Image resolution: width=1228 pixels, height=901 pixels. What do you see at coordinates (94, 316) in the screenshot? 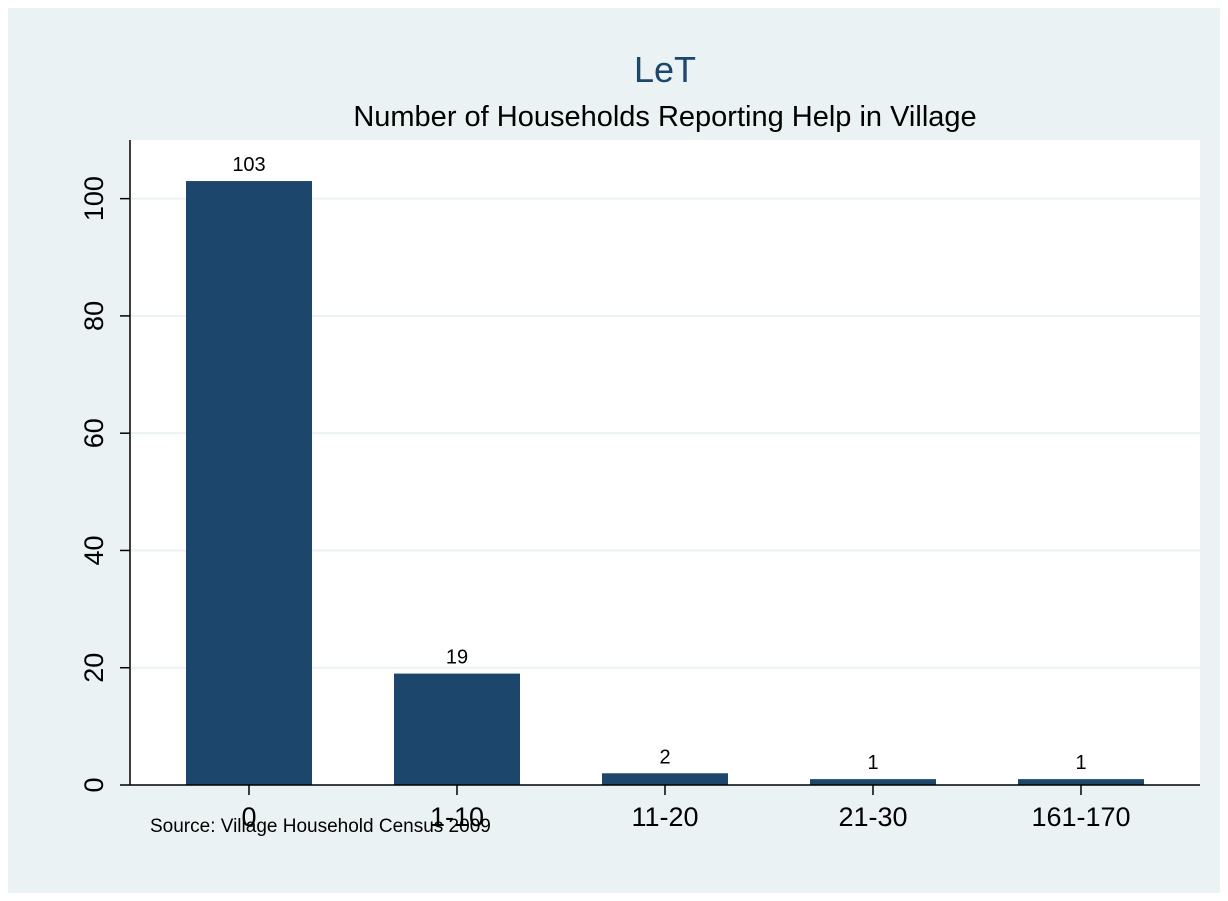
I see `y-tick-label: 80` at bounding box center [94, 316].